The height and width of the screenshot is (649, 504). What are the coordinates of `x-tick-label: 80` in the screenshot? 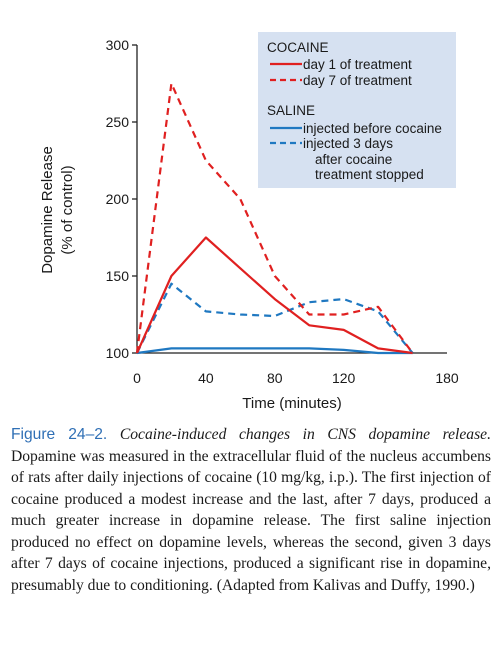 It's located at (275, 378).